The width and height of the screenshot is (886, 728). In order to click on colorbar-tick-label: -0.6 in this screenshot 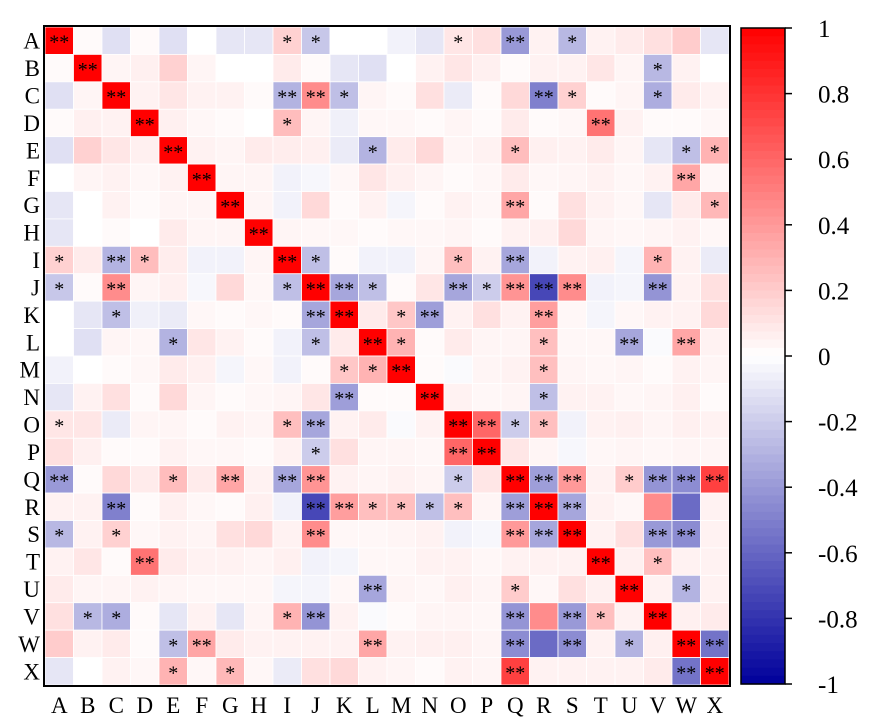, I will do `click(838, 554)`.